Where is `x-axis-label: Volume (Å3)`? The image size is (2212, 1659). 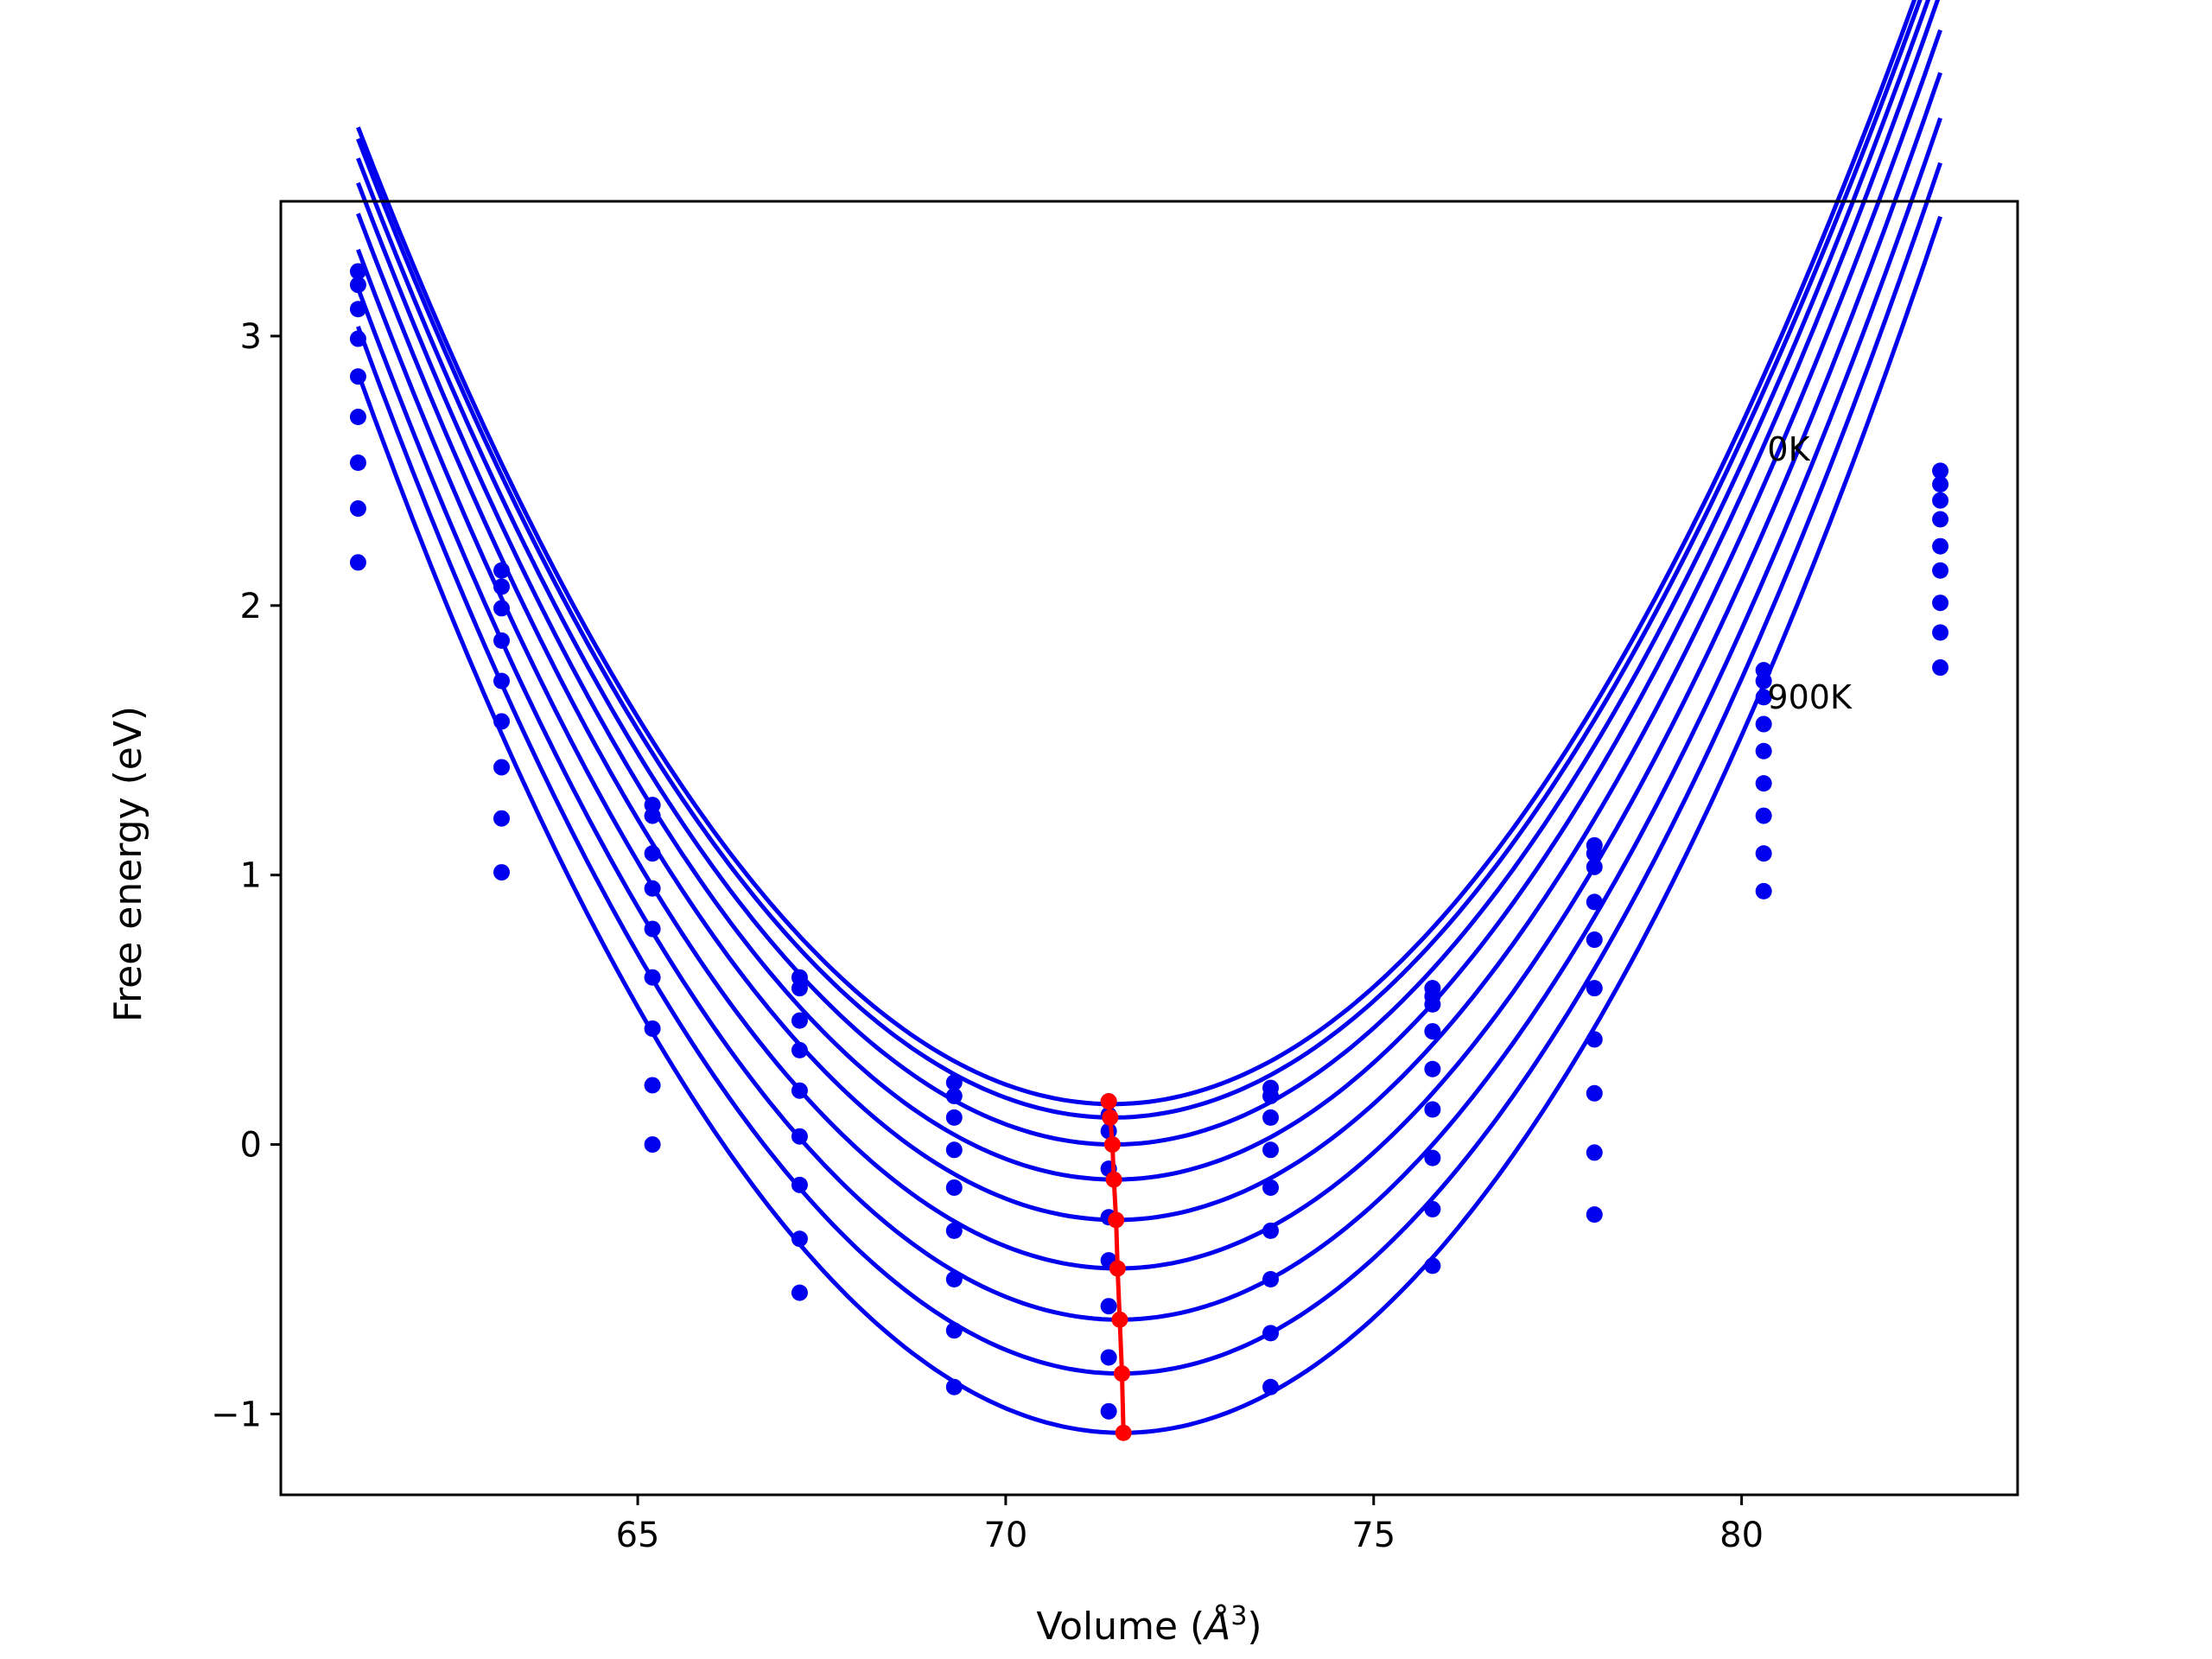
x-axis-label: Volume (Å3) is located at coordinates (1149, 1625).